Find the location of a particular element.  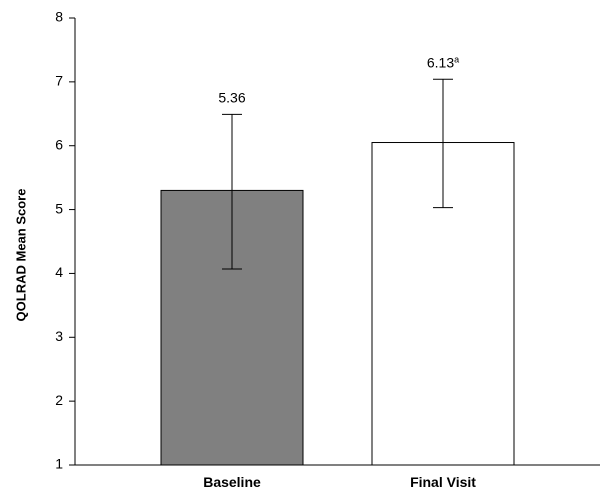

y-tick-label: 1 is located at coordinates (59, 464).